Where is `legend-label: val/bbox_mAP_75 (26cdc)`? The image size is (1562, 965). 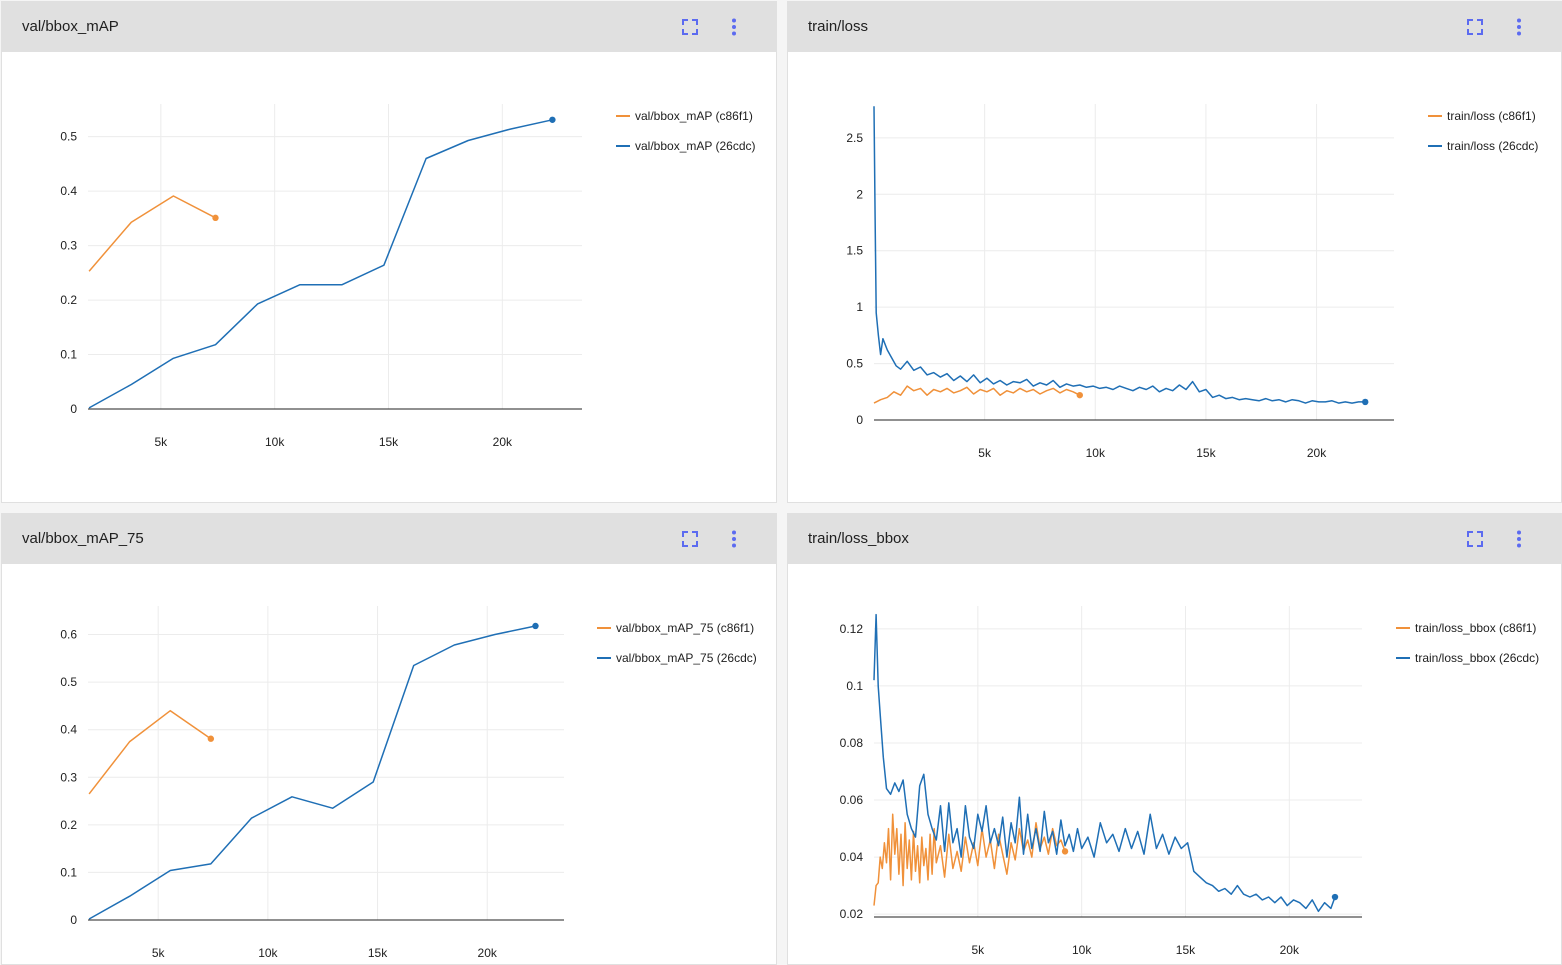 legend-label: val/bbox_mAP_75 (26cdc) is located at coordinates (686, 658).